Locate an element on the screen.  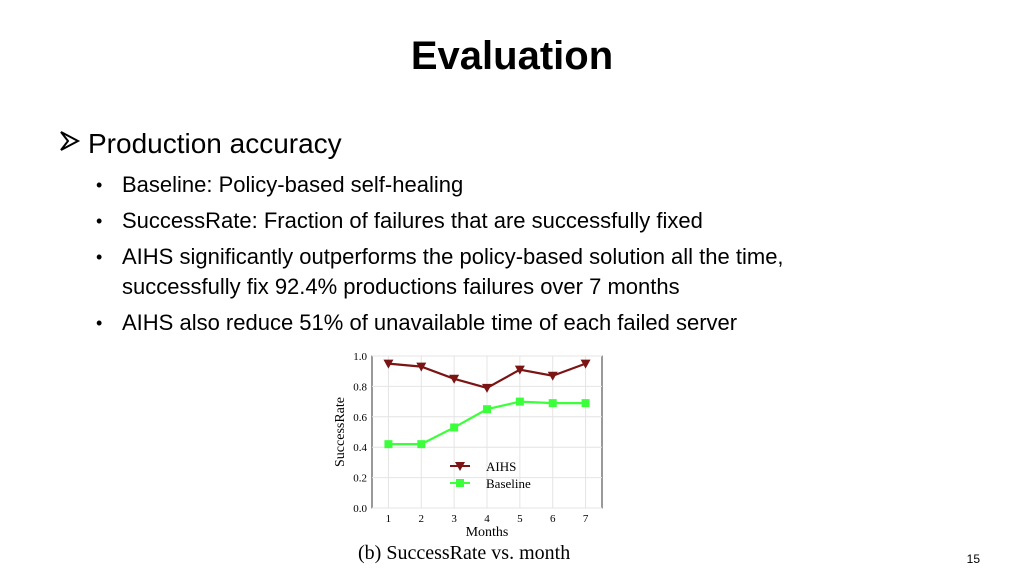
y-axis-label: SuccessRate is located at coordinates (340, 432).